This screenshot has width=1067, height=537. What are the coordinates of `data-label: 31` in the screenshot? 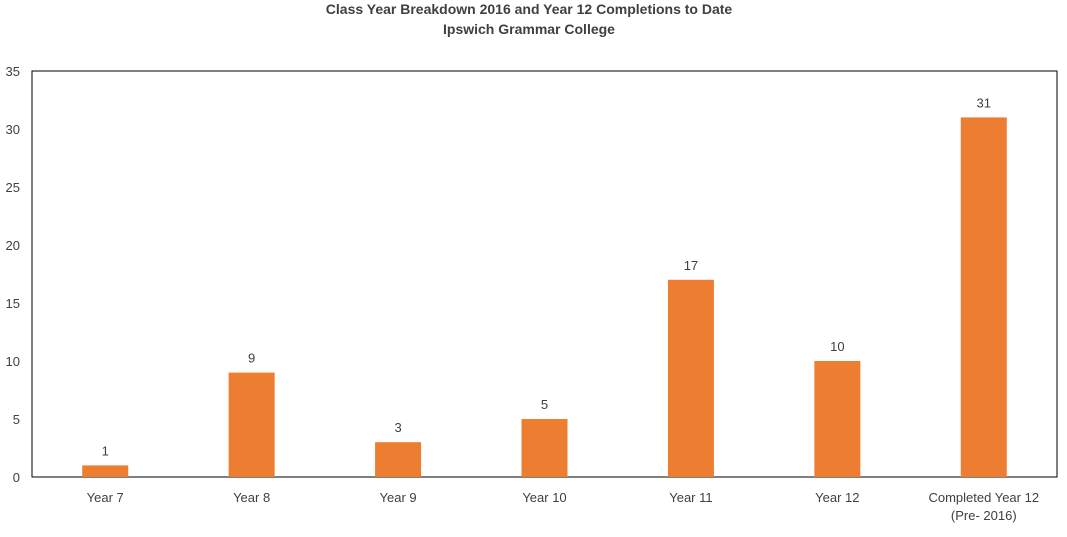 It's located at (984, 102).